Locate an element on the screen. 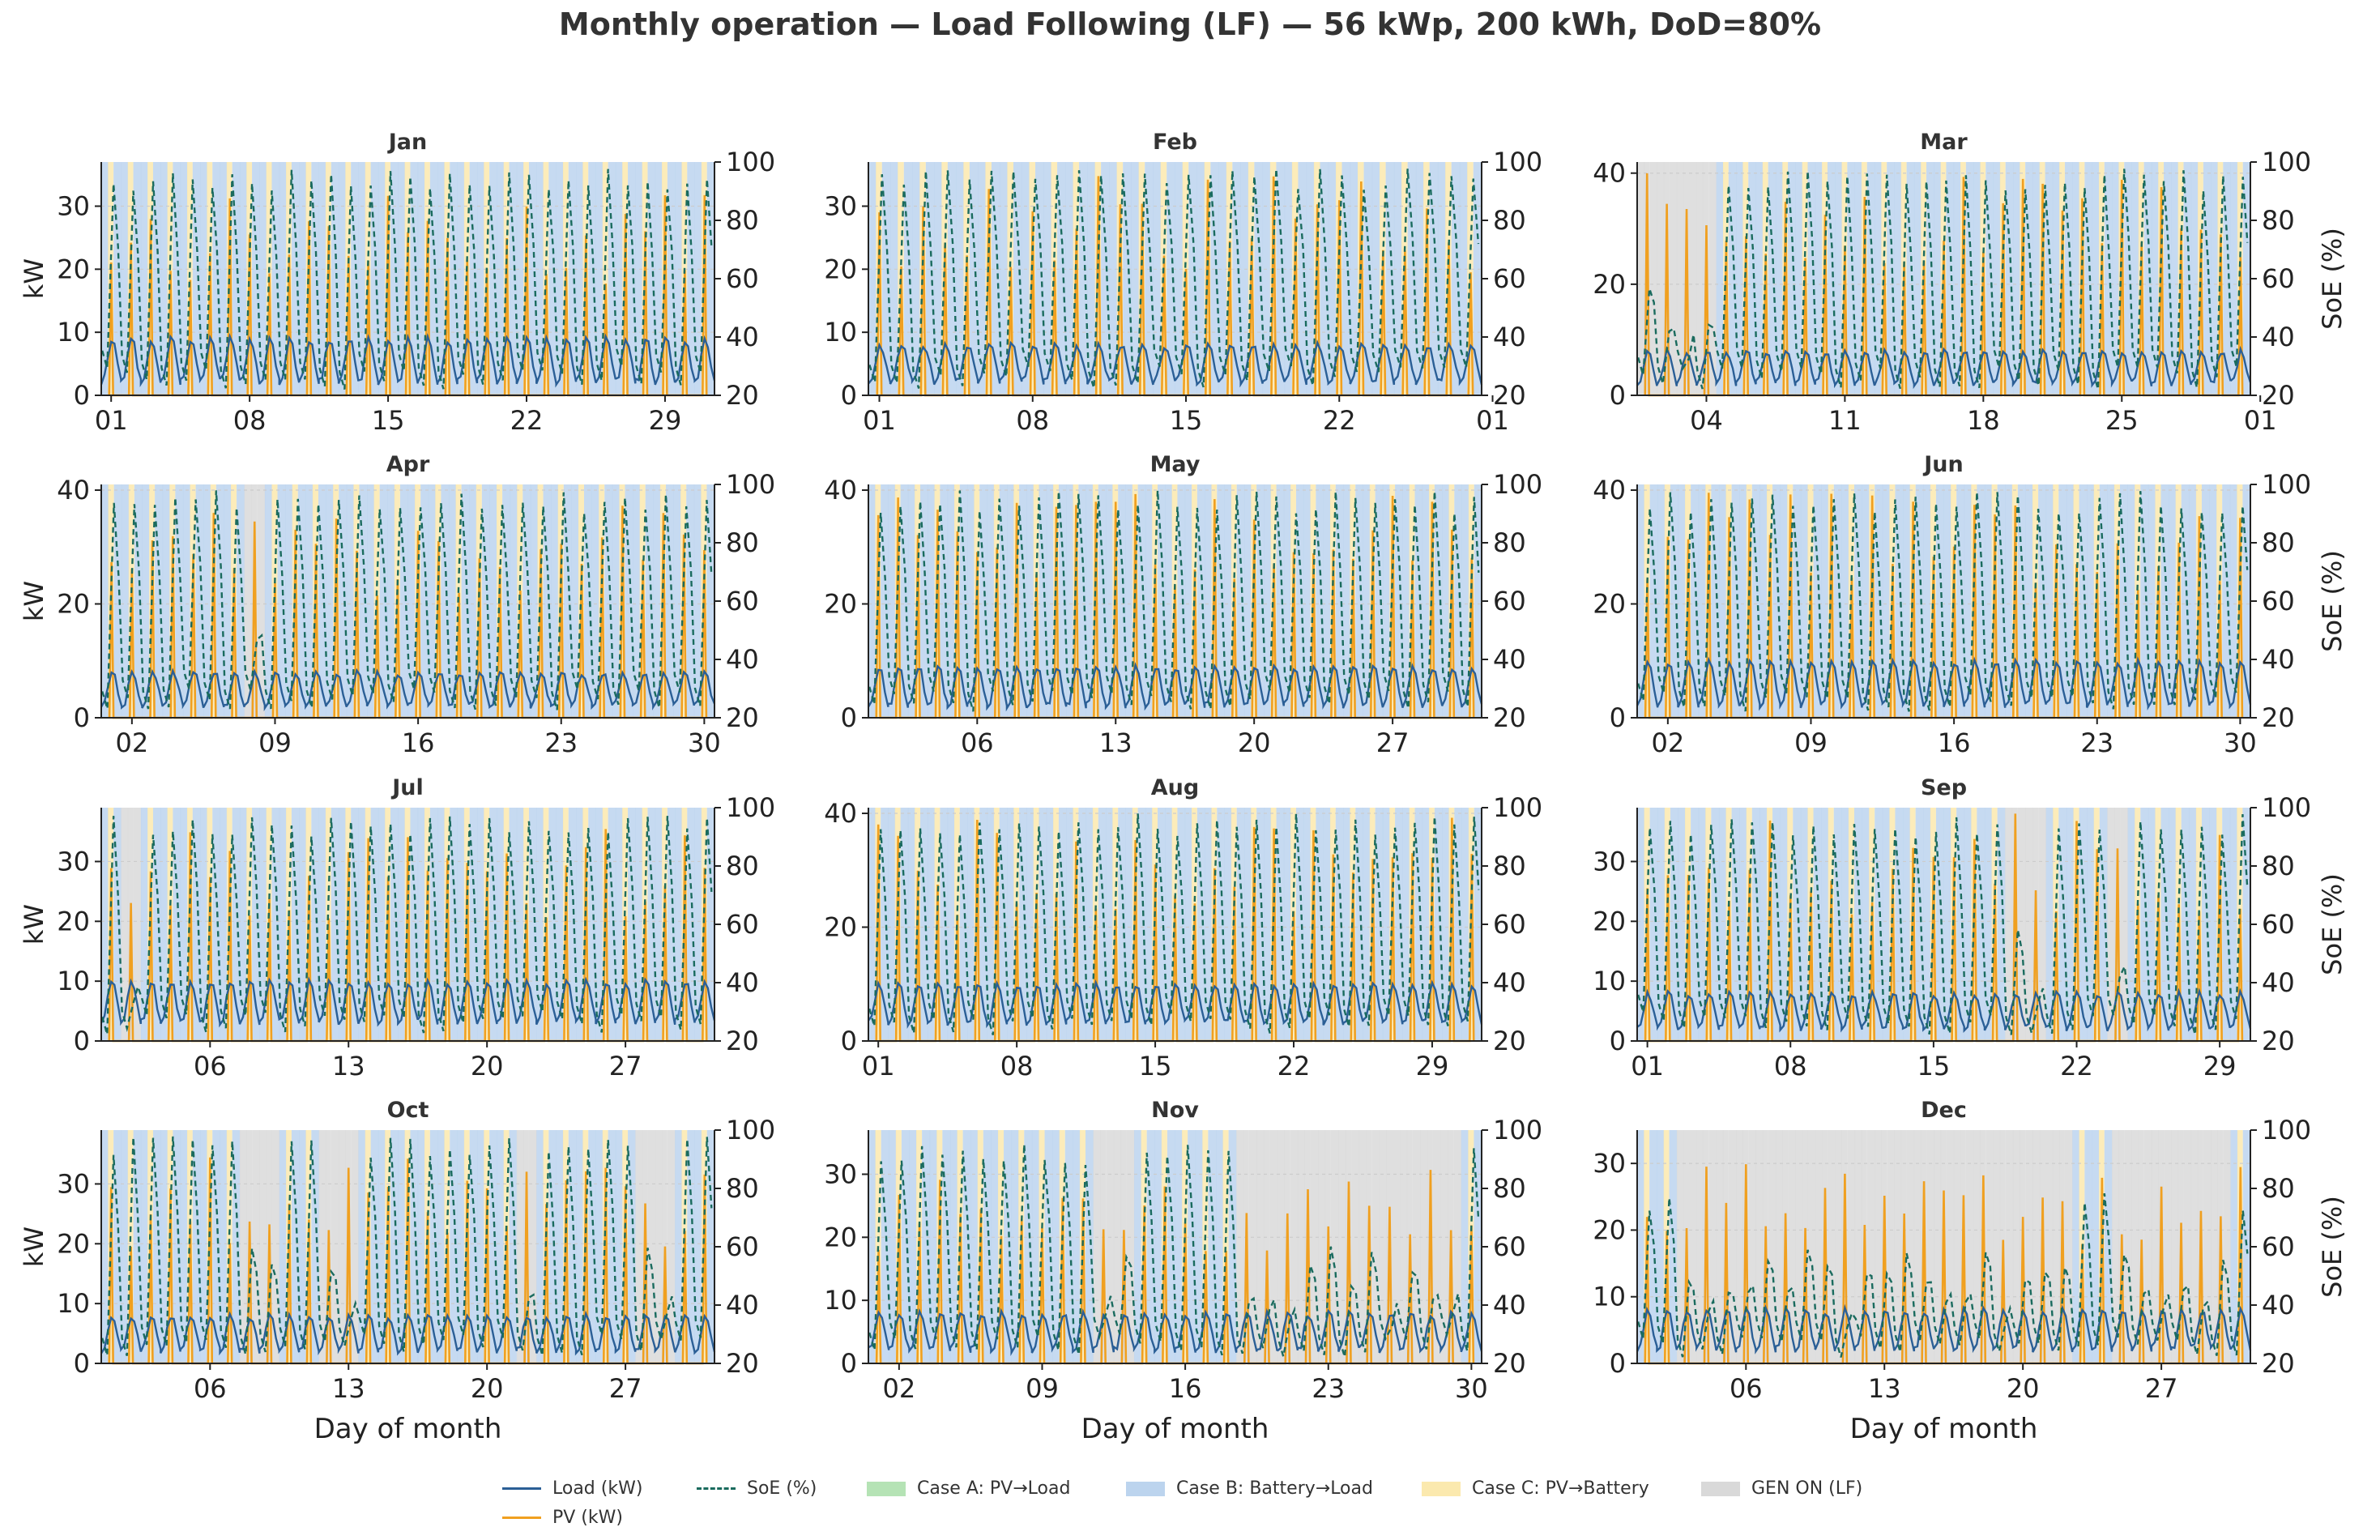  xtick-label-jun-3: 23 is located at coordinates (2096, 742).